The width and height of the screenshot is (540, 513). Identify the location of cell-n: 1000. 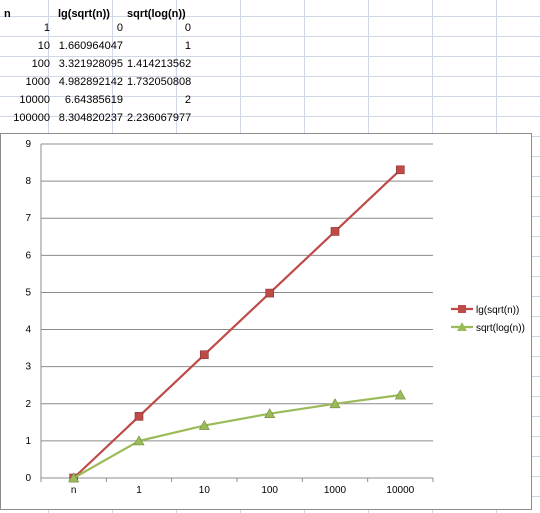
(37, 82).